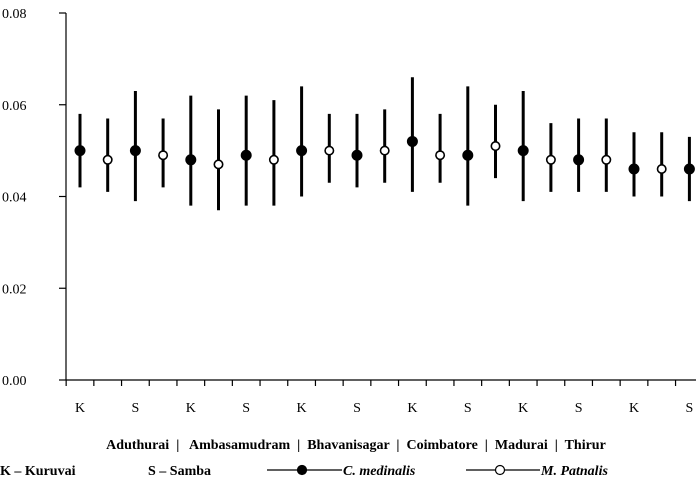 Image resolution: width=696 pixels, height=491 pixels. What do you see at coordinates (14, 14) in the screenshot?
I see `y-tick-label: 0.08` at bounding box center [14, 14].